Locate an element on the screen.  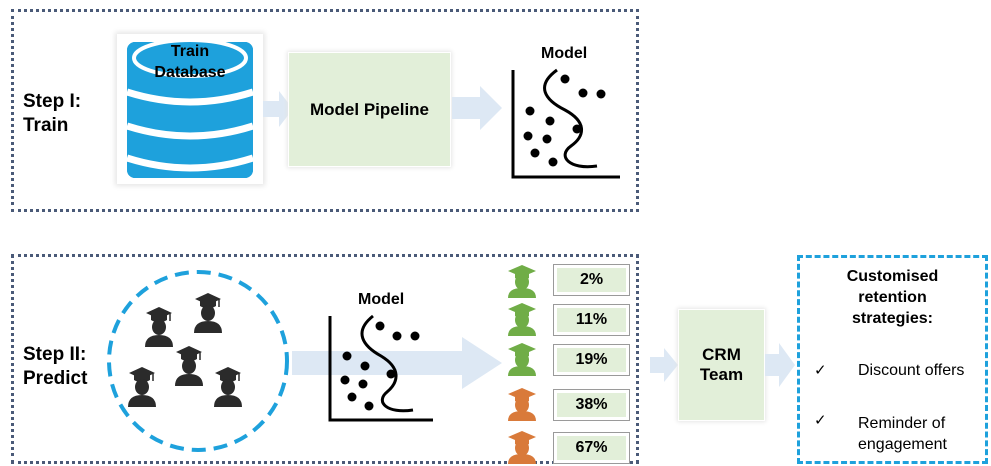
strategy-item: Discount offers is located at coordinates (911, 370).